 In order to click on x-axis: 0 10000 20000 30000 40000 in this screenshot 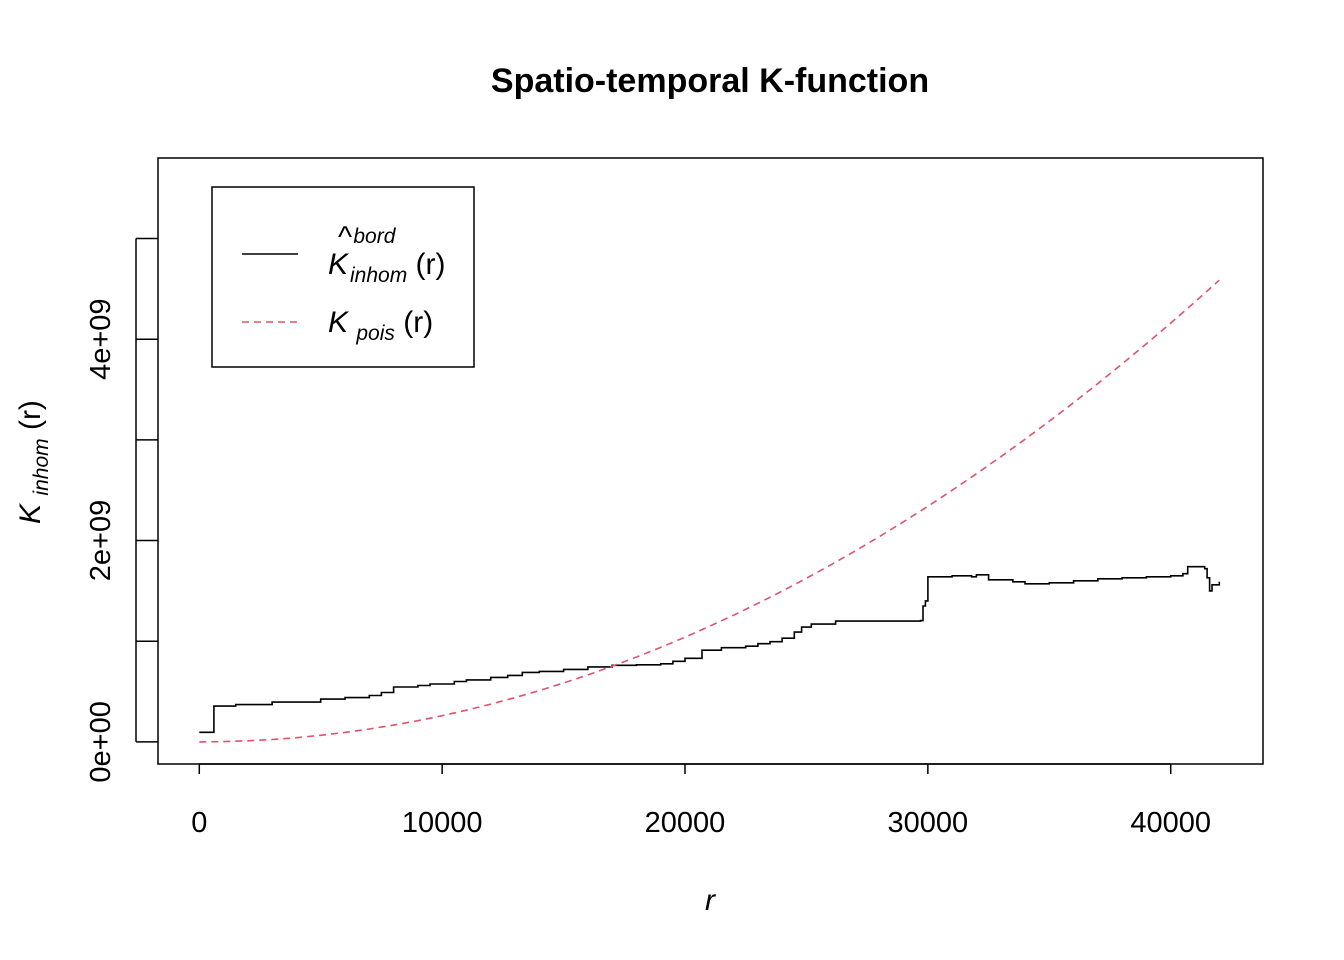, I will do `click(701, 801)`.